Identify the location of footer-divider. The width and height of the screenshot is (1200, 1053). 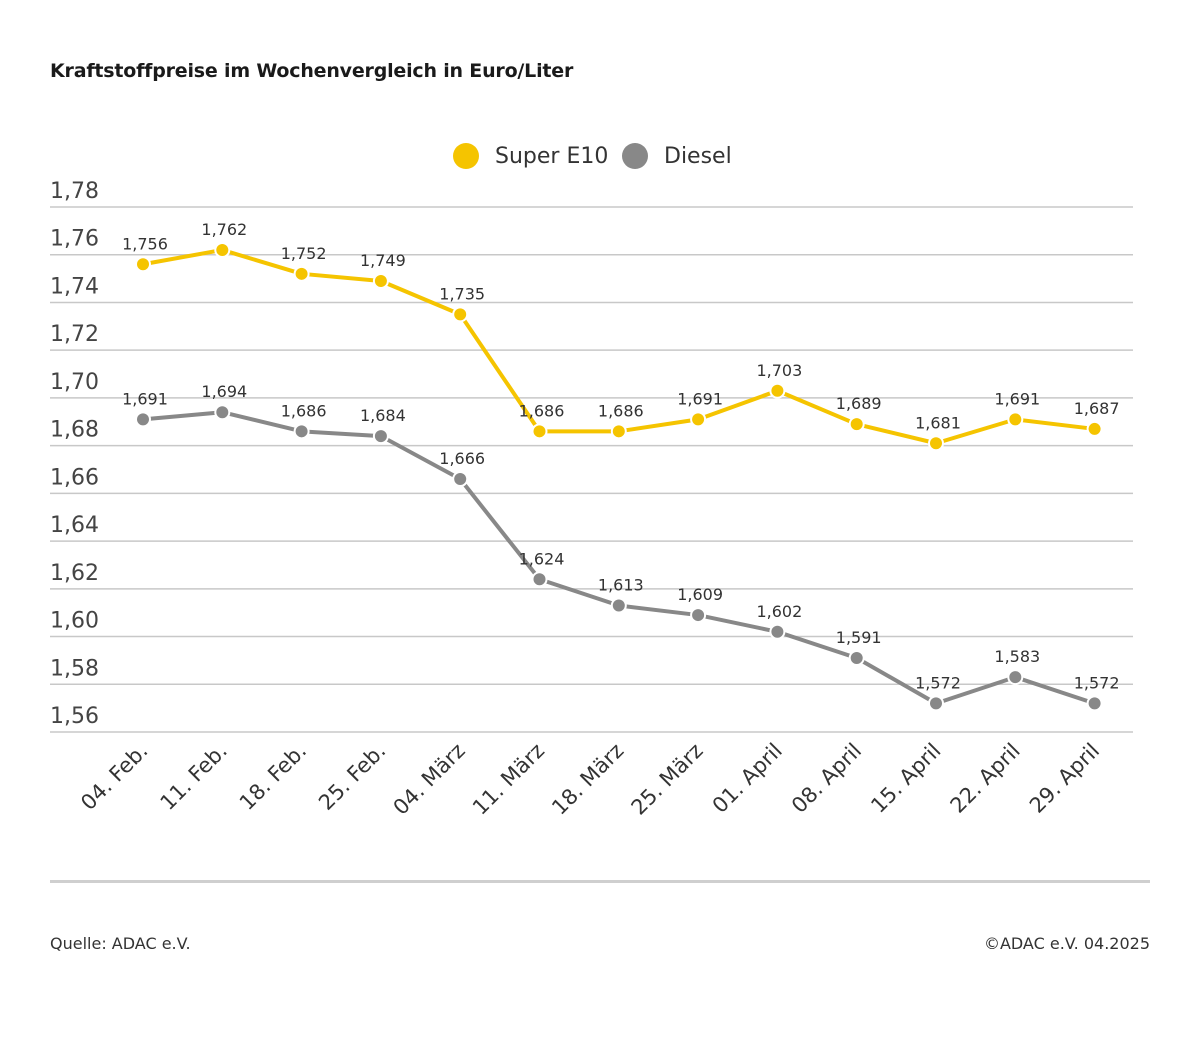
(600, 881).